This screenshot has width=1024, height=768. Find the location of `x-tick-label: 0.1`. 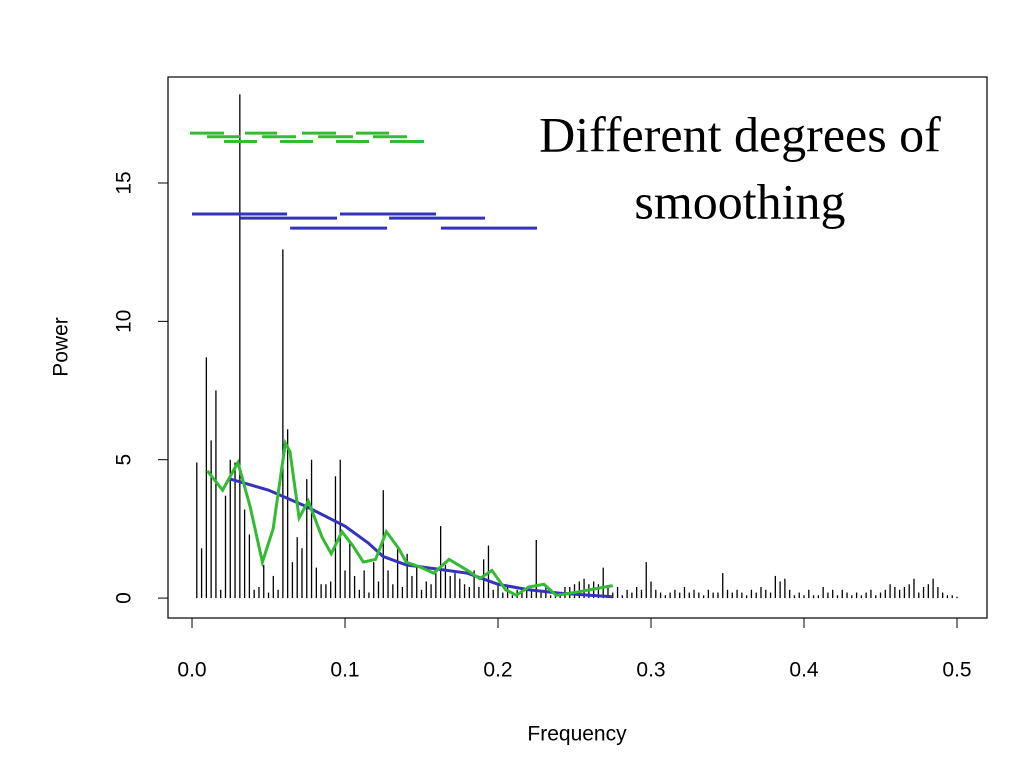

x-tick-label: 0.1 is located at coordinates (344, 670).